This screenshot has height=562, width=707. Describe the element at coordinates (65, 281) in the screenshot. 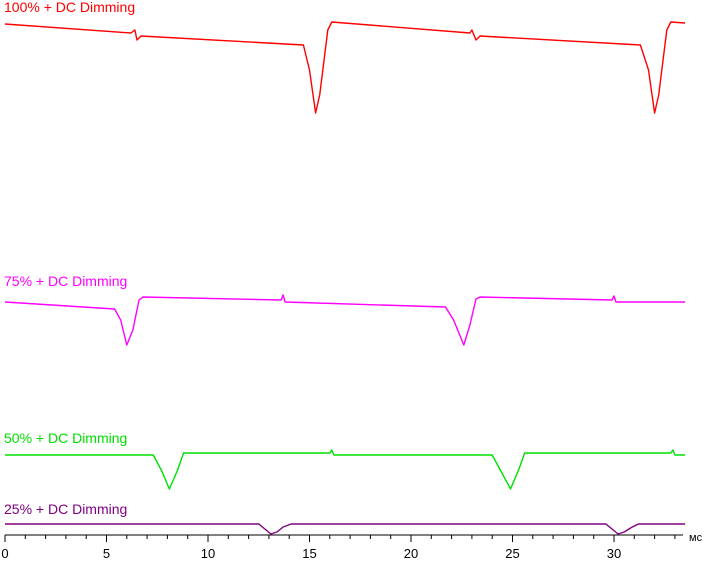

I see `series-label-2: 75% + DC Dimming` at that location.